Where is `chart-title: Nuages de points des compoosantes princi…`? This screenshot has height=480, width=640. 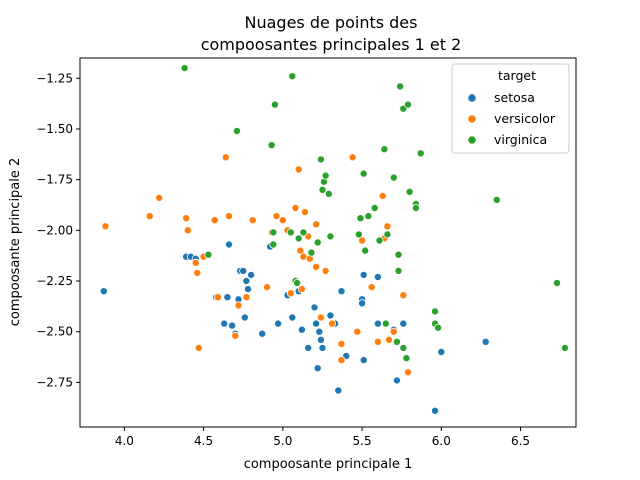 chart-title: Nuages de points des compoosantes princi… is located at coordinates (331, 33).